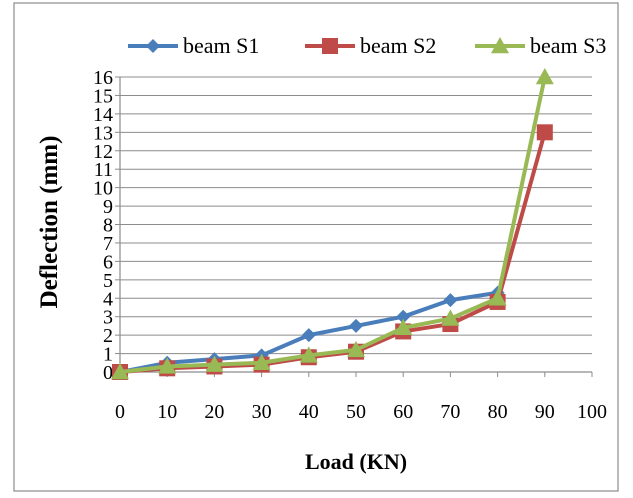 The width and height of the screenshot is (633, 498). Describe the element at coordinates (108, 355) in the screenshot. I see `y-tick-label: 1` at that location.